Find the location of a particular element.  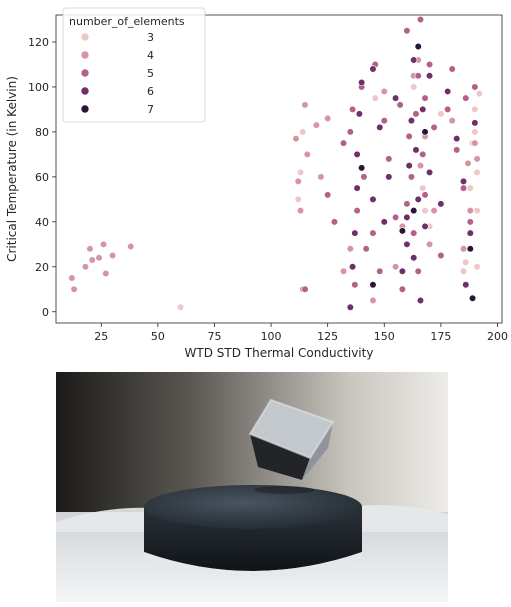

legend-title: number_of_elements is located at coordinates (127, 21).